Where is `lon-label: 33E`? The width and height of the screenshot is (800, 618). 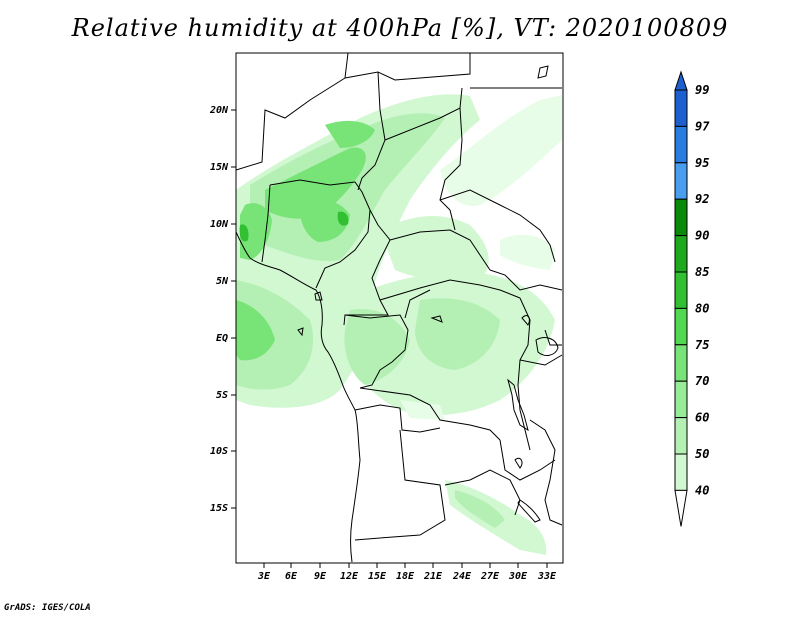
lon-label: 33E is located at coordinates (547, 576).